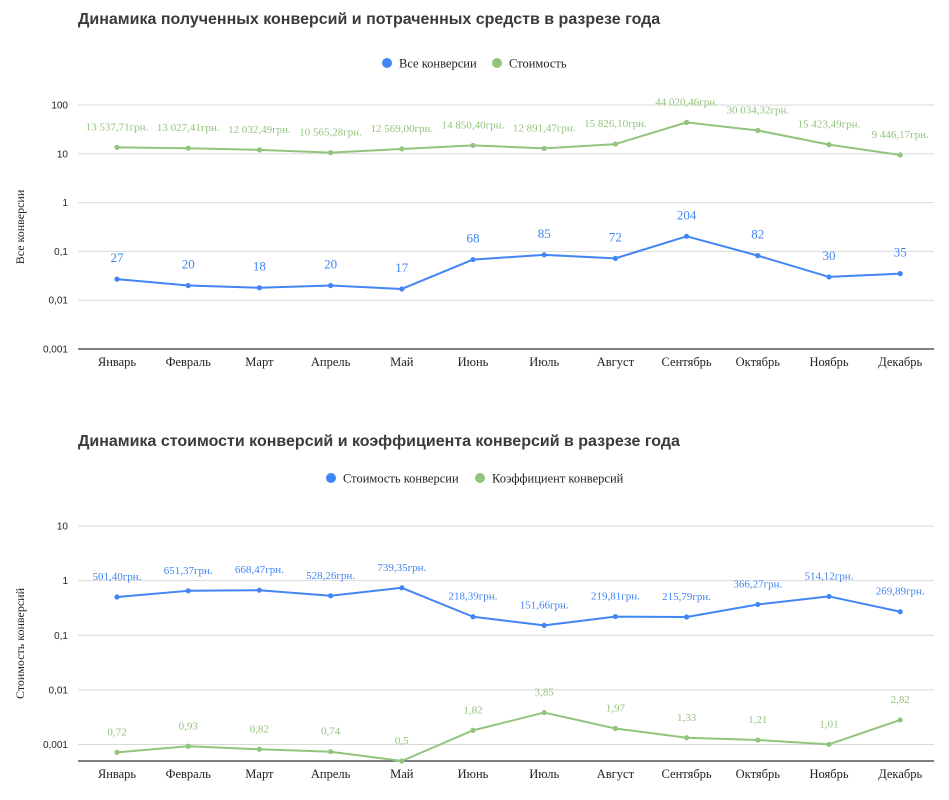 The image size is (949, 800). What do you see at coordinates (331, 732) in the screenshot?
I see `data-label: 0,74` at bounding box center [331, 732].